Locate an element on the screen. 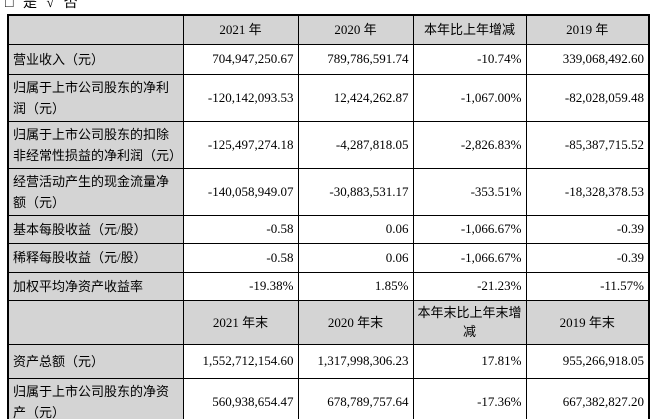 The height and width of the screenshot is (419, 661). yoy-change: -10.74% is located at coordinates (469, 59).